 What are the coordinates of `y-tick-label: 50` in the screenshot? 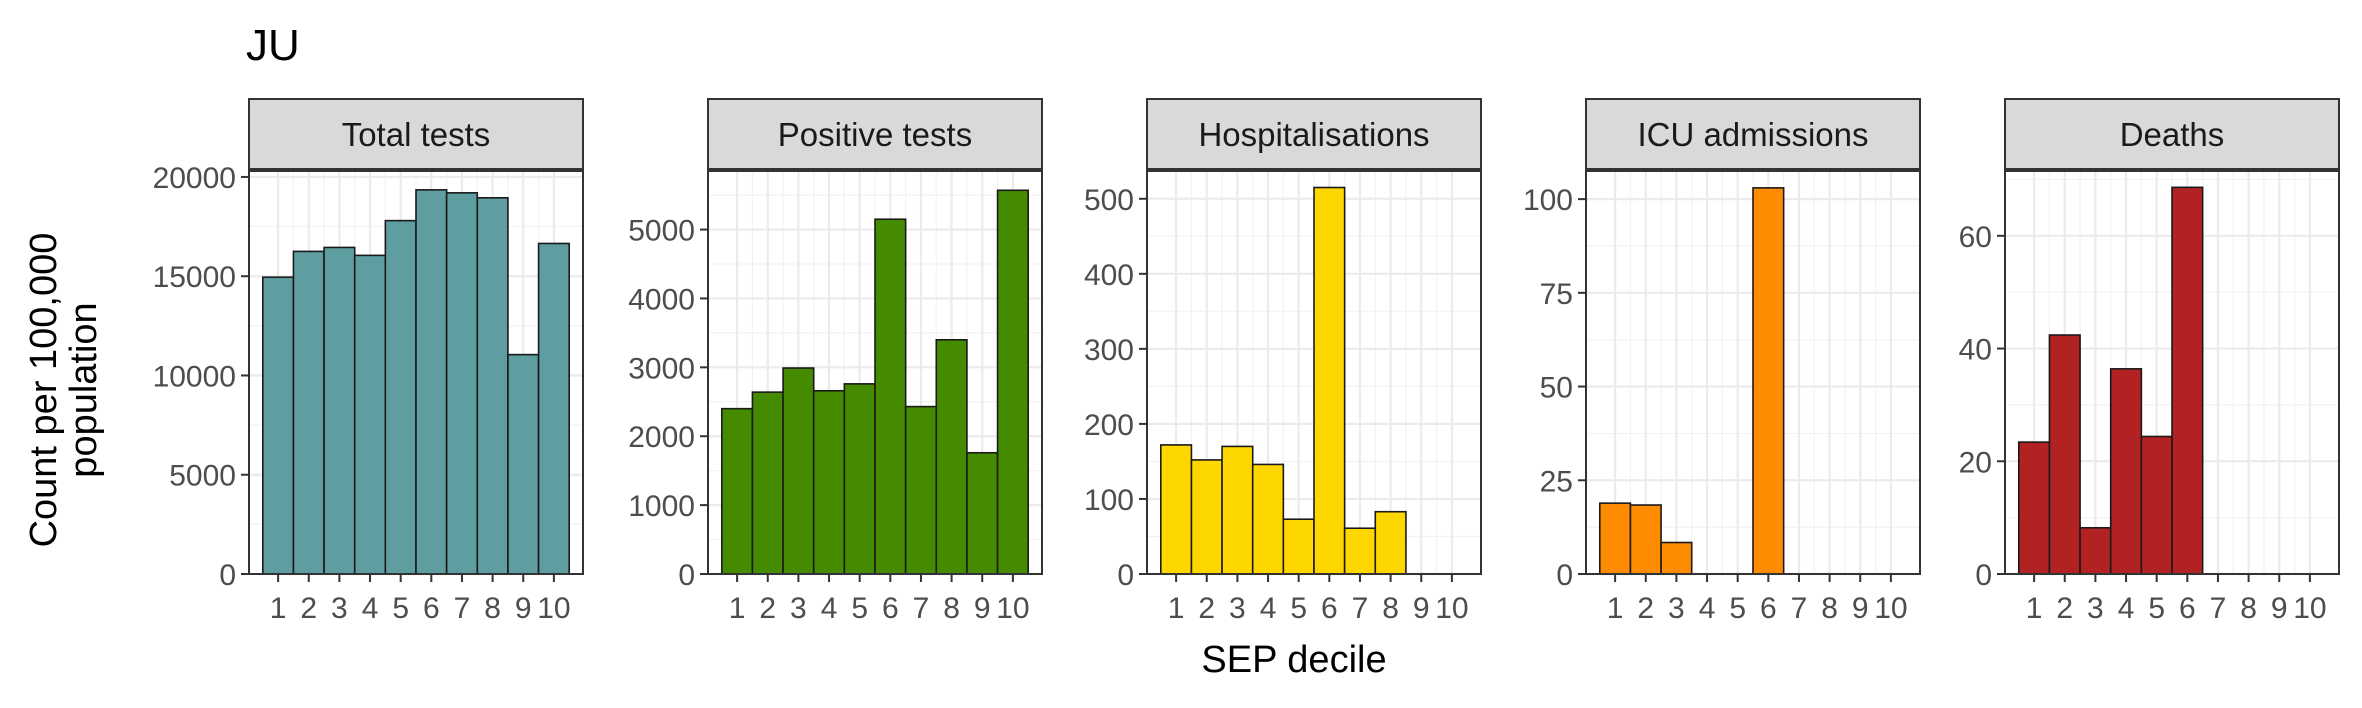 It's located at (1556, 388).